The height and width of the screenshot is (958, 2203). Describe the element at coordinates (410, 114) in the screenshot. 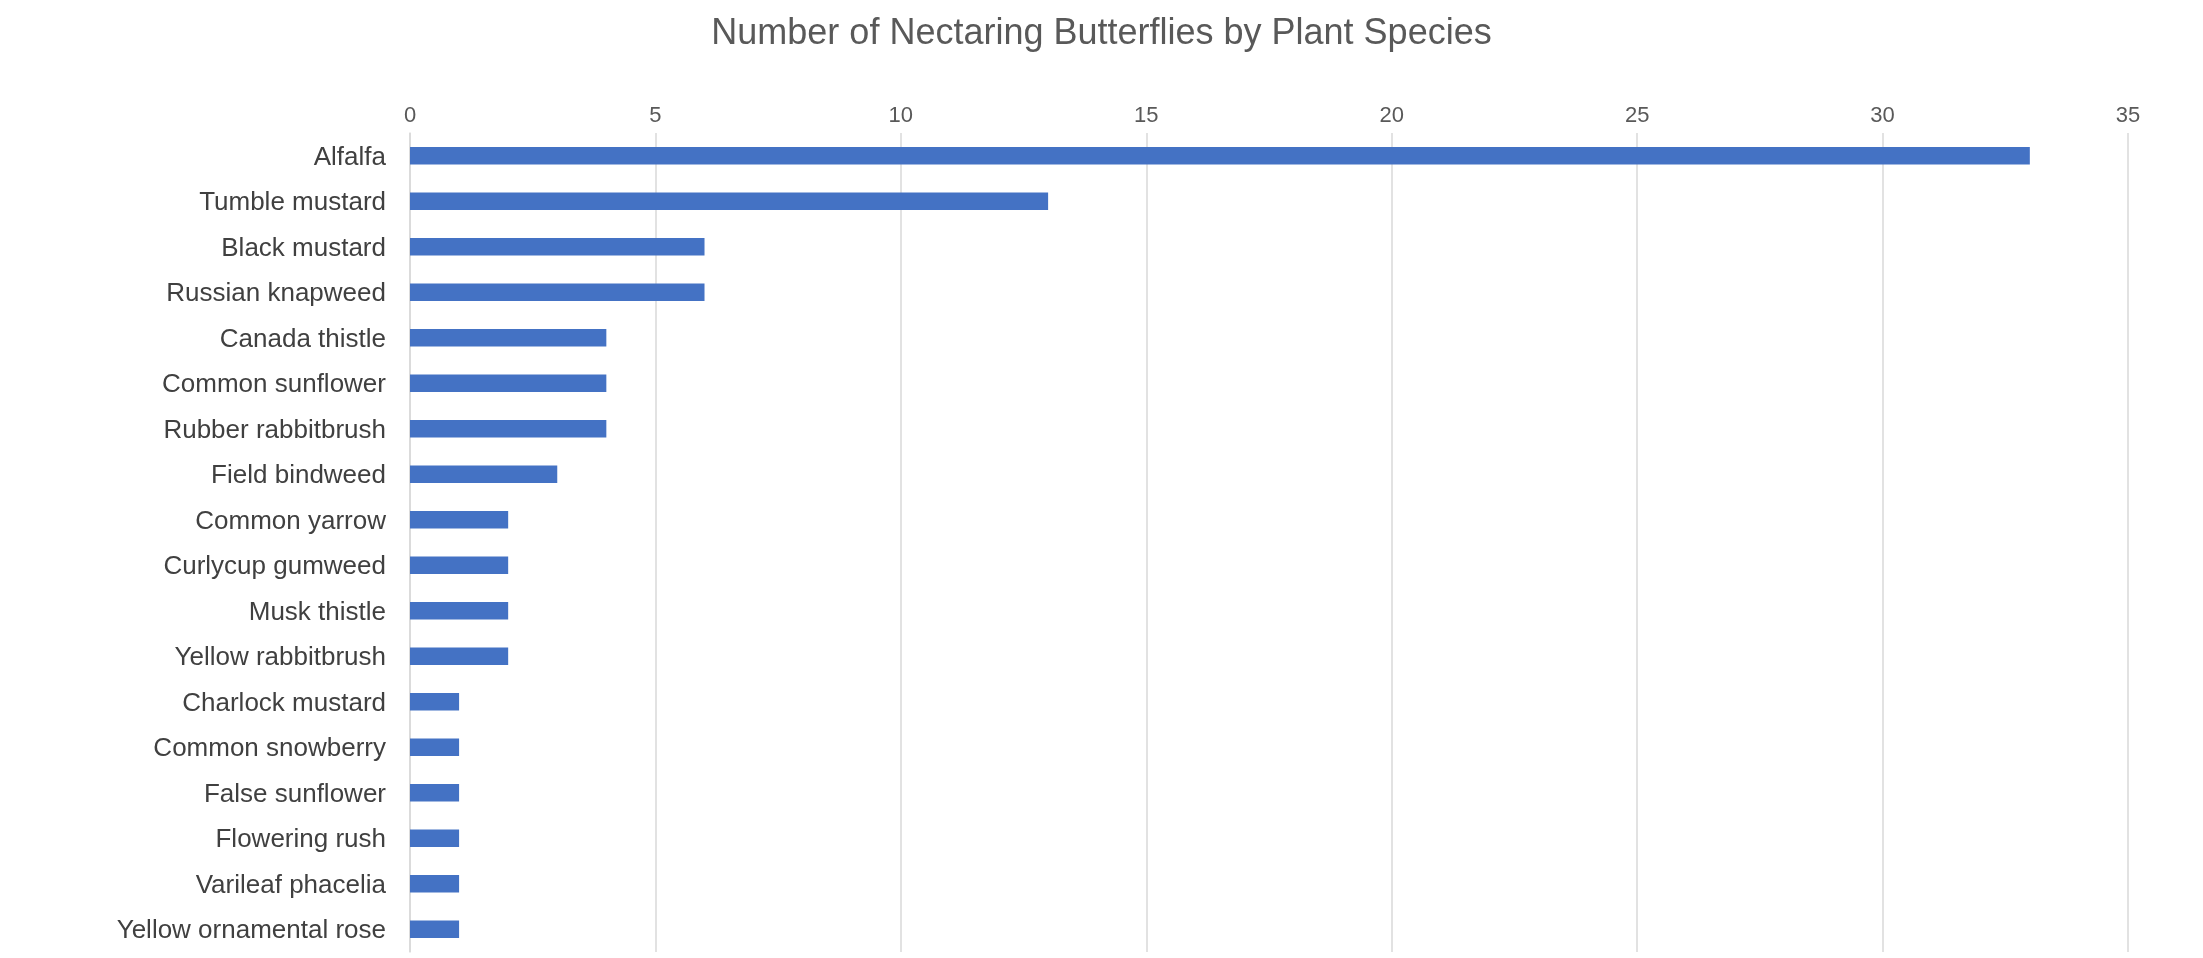

I see `x-tick-label: 0` at that location.